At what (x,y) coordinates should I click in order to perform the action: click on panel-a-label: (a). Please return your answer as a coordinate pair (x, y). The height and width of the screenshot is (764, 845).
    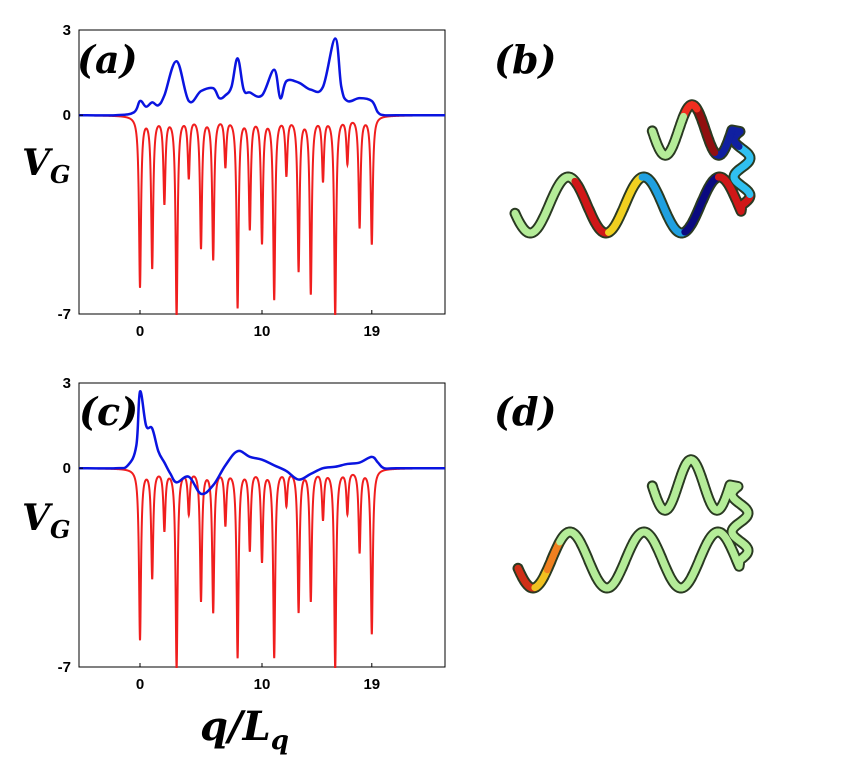
    Looking at the image, I should click on (107, 59).